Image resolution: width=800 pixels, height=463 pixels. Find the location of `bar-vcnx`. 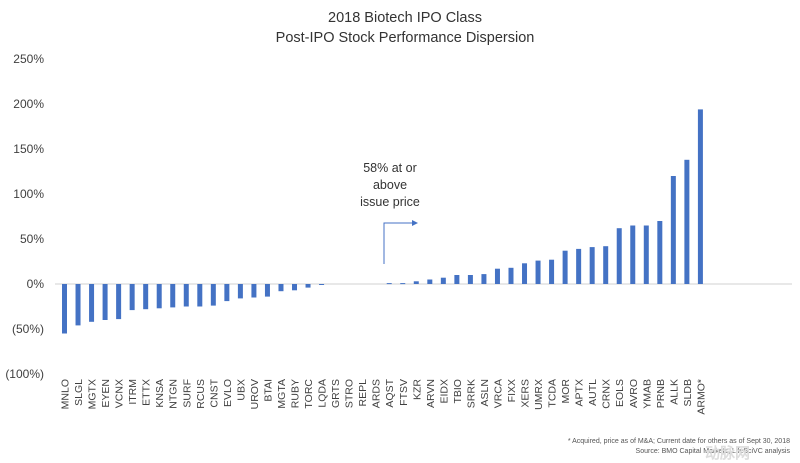

bar-vcnx is located at coordinates (119, 302).